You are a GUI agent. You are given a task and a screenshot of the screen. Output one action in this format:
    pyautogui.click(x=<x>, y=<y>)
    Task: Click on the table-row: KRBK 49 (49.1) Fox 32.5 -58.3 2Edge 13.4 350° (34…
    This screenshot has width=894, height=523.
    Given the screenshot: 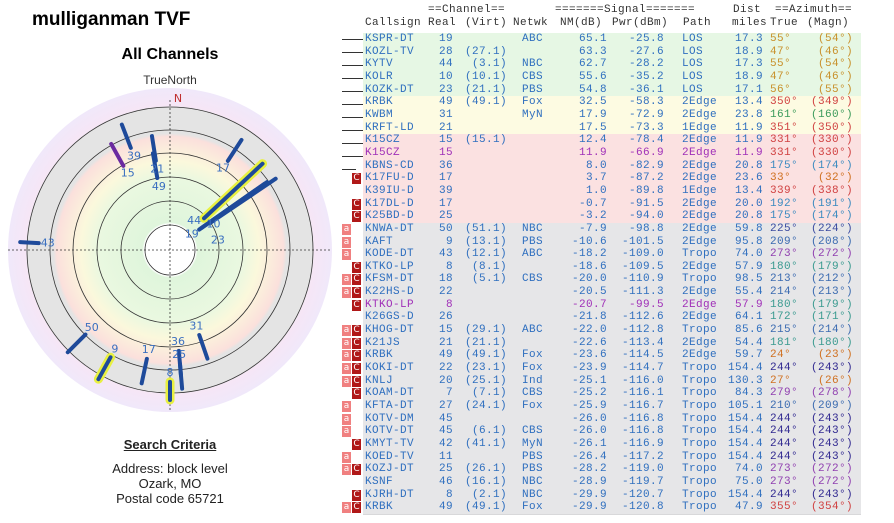 What is the action you would take?
    pyautogui.click(x=612, y=103)
    